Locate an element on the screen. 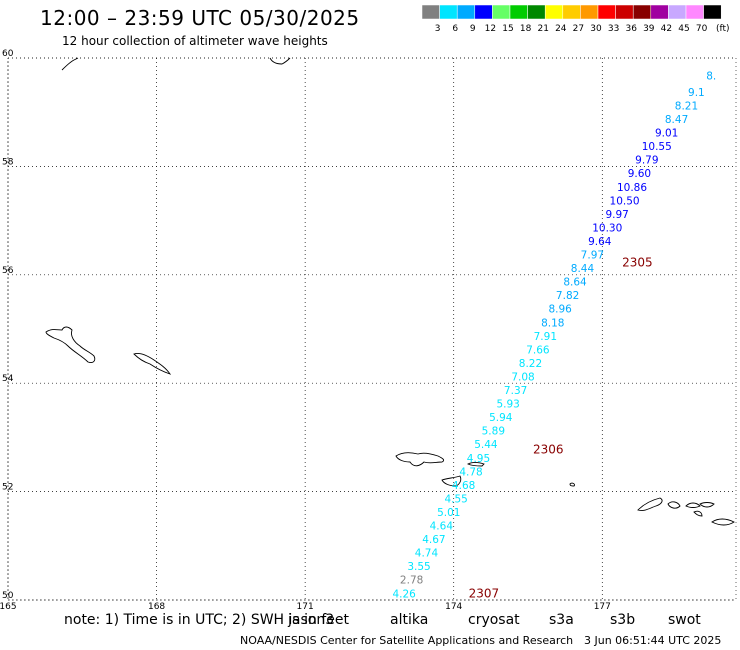  wave-height-observation: 8.44 is located at coordinates (583, 269).